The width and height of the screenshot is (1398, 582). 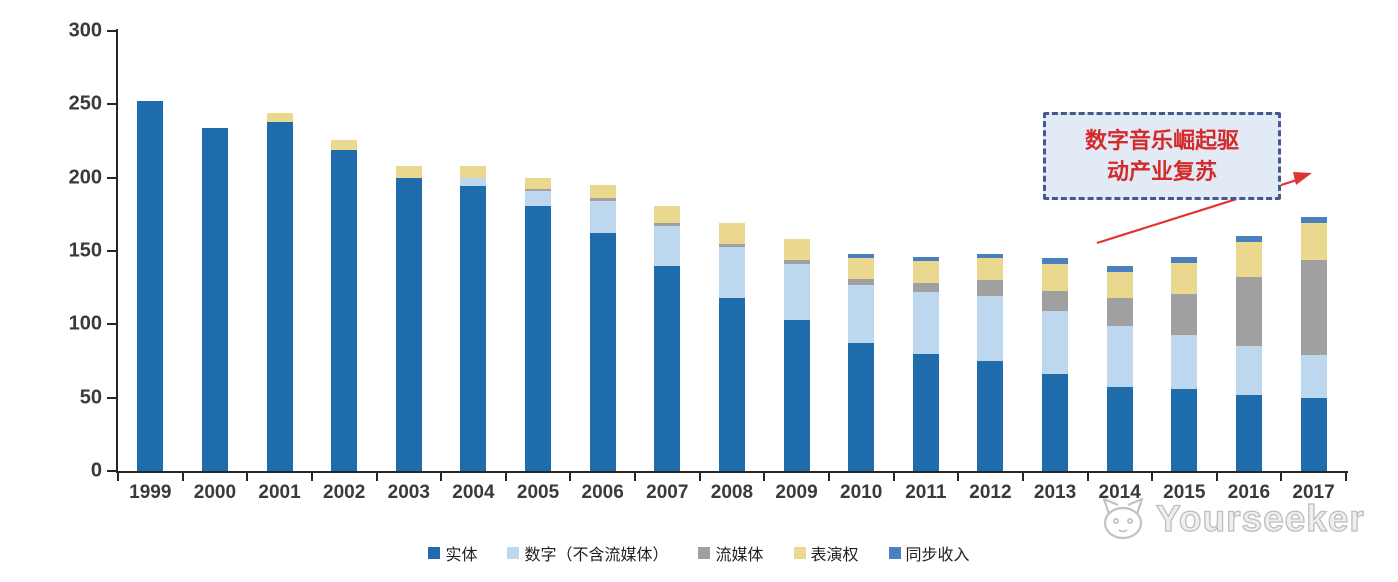 I want to click on bar-segment-physical-2017, so click(x=1313, y=434).